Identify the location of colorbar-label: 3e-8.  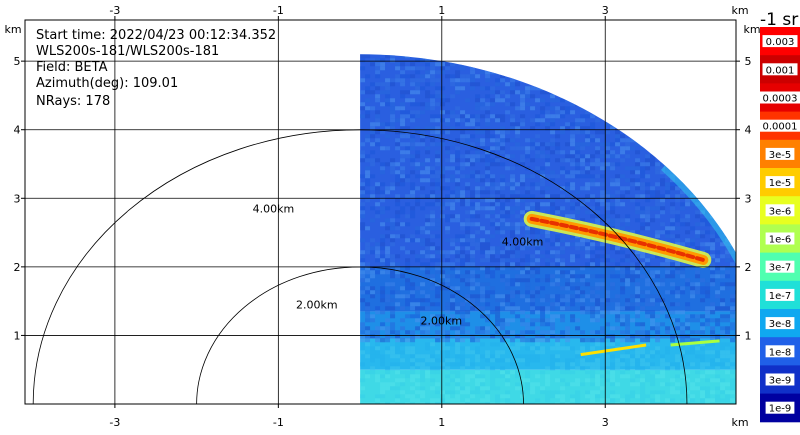
(780, 324).